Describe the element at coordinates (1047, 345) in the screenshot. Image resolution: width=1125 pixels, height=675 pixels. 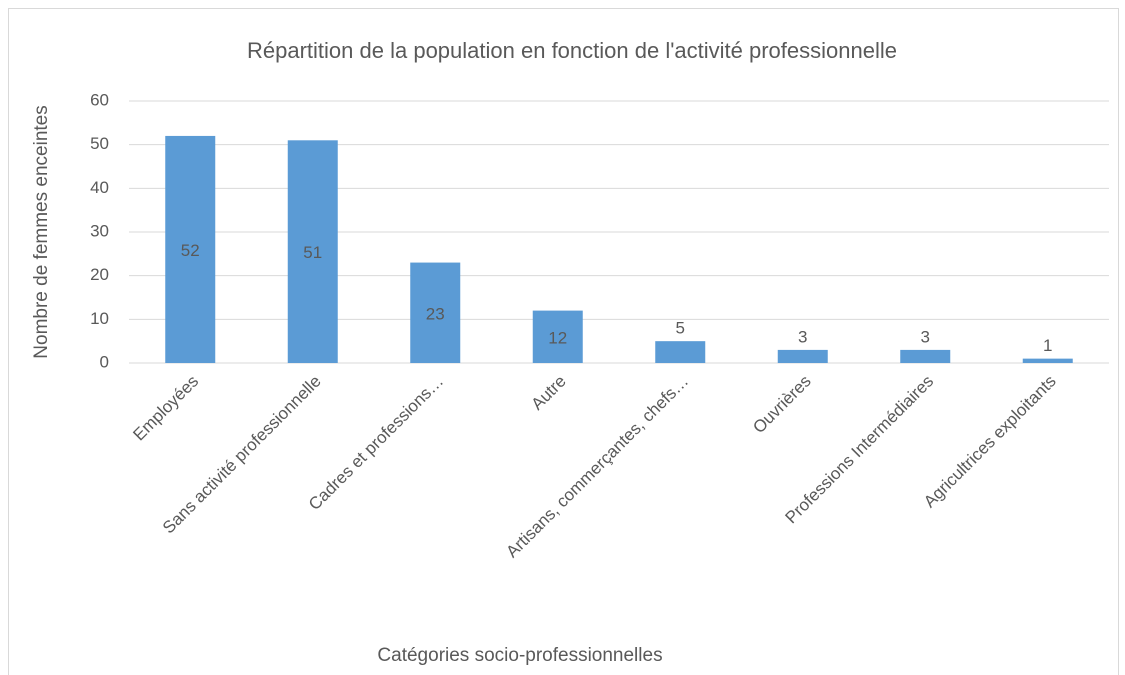
I see `data-label: 1` at that location.